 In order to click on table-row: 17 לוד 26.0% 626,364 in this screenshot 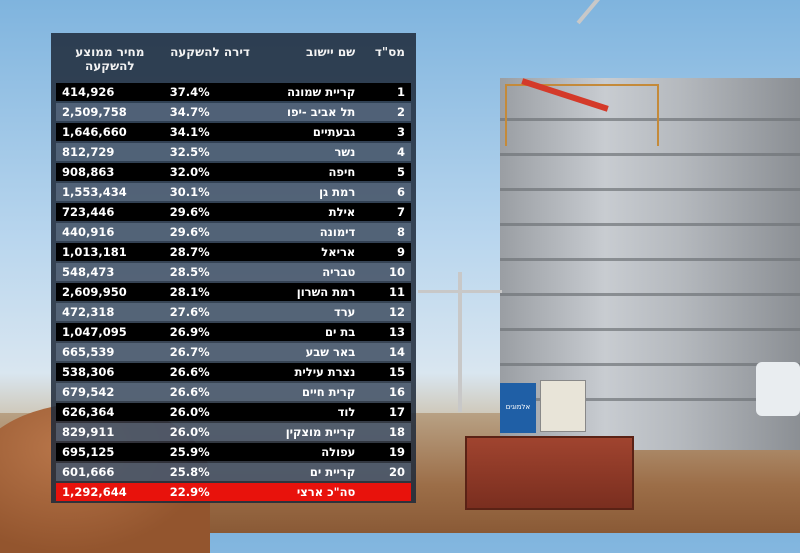, I will do `click(233, 412)`.